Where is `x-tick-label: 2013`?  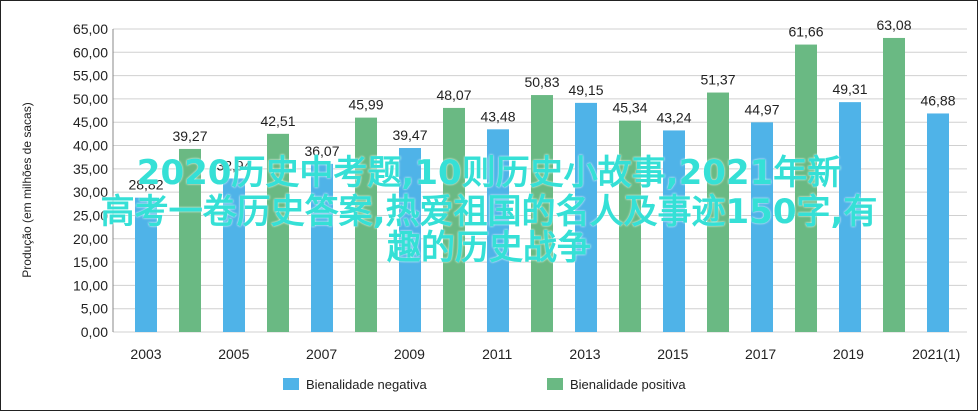
x-tick-label: 2013 is located at coordinates (584, 354).